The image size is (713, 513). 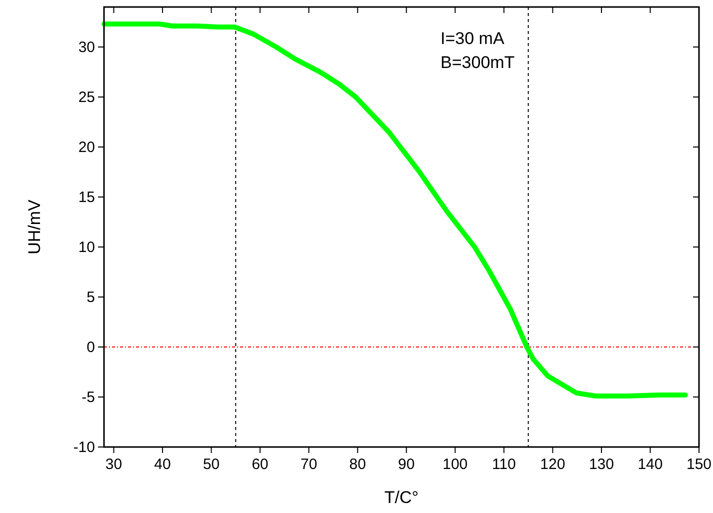 I want to click on y-tick-label: 10, so click(x=86, y=247).